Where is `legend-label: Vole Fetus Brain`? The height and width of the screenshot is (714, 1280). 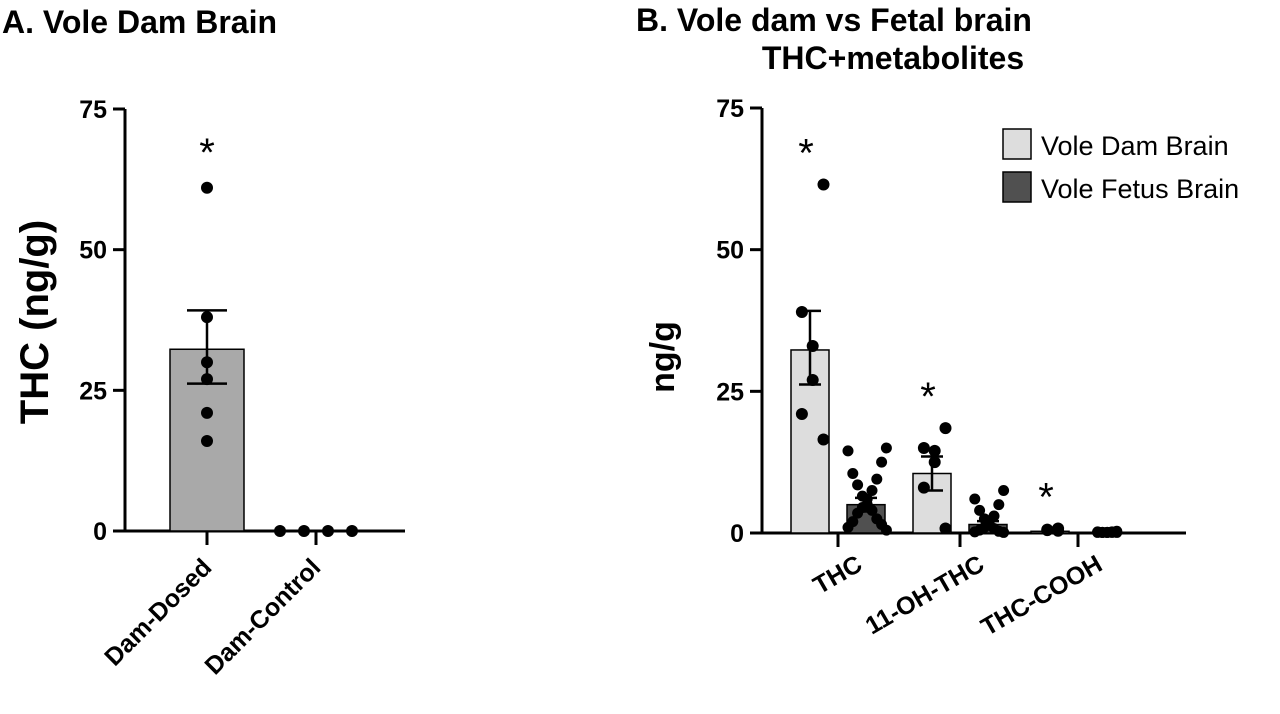 legend-label: Vole Fetus Brain is located at coordinates (1140, 189).